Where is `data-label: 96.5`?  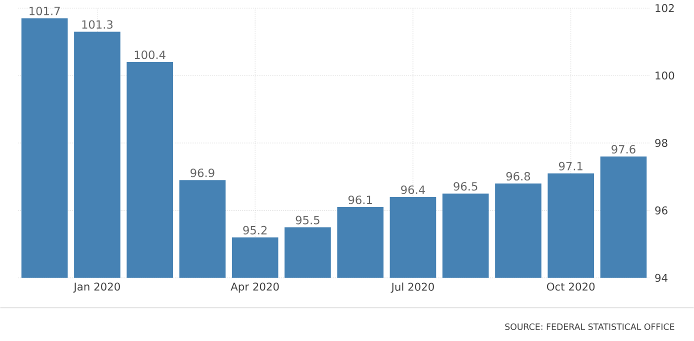 data-label: 96.5 is located at coordinates (466, 186).